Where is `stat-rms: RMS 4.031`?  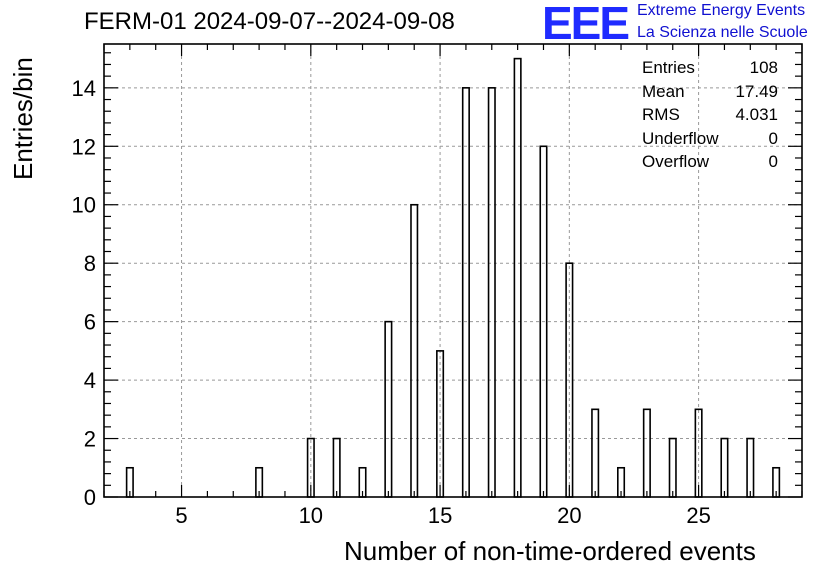
stat-rms: RMS 4.031 is located at coordinates (710, 117).